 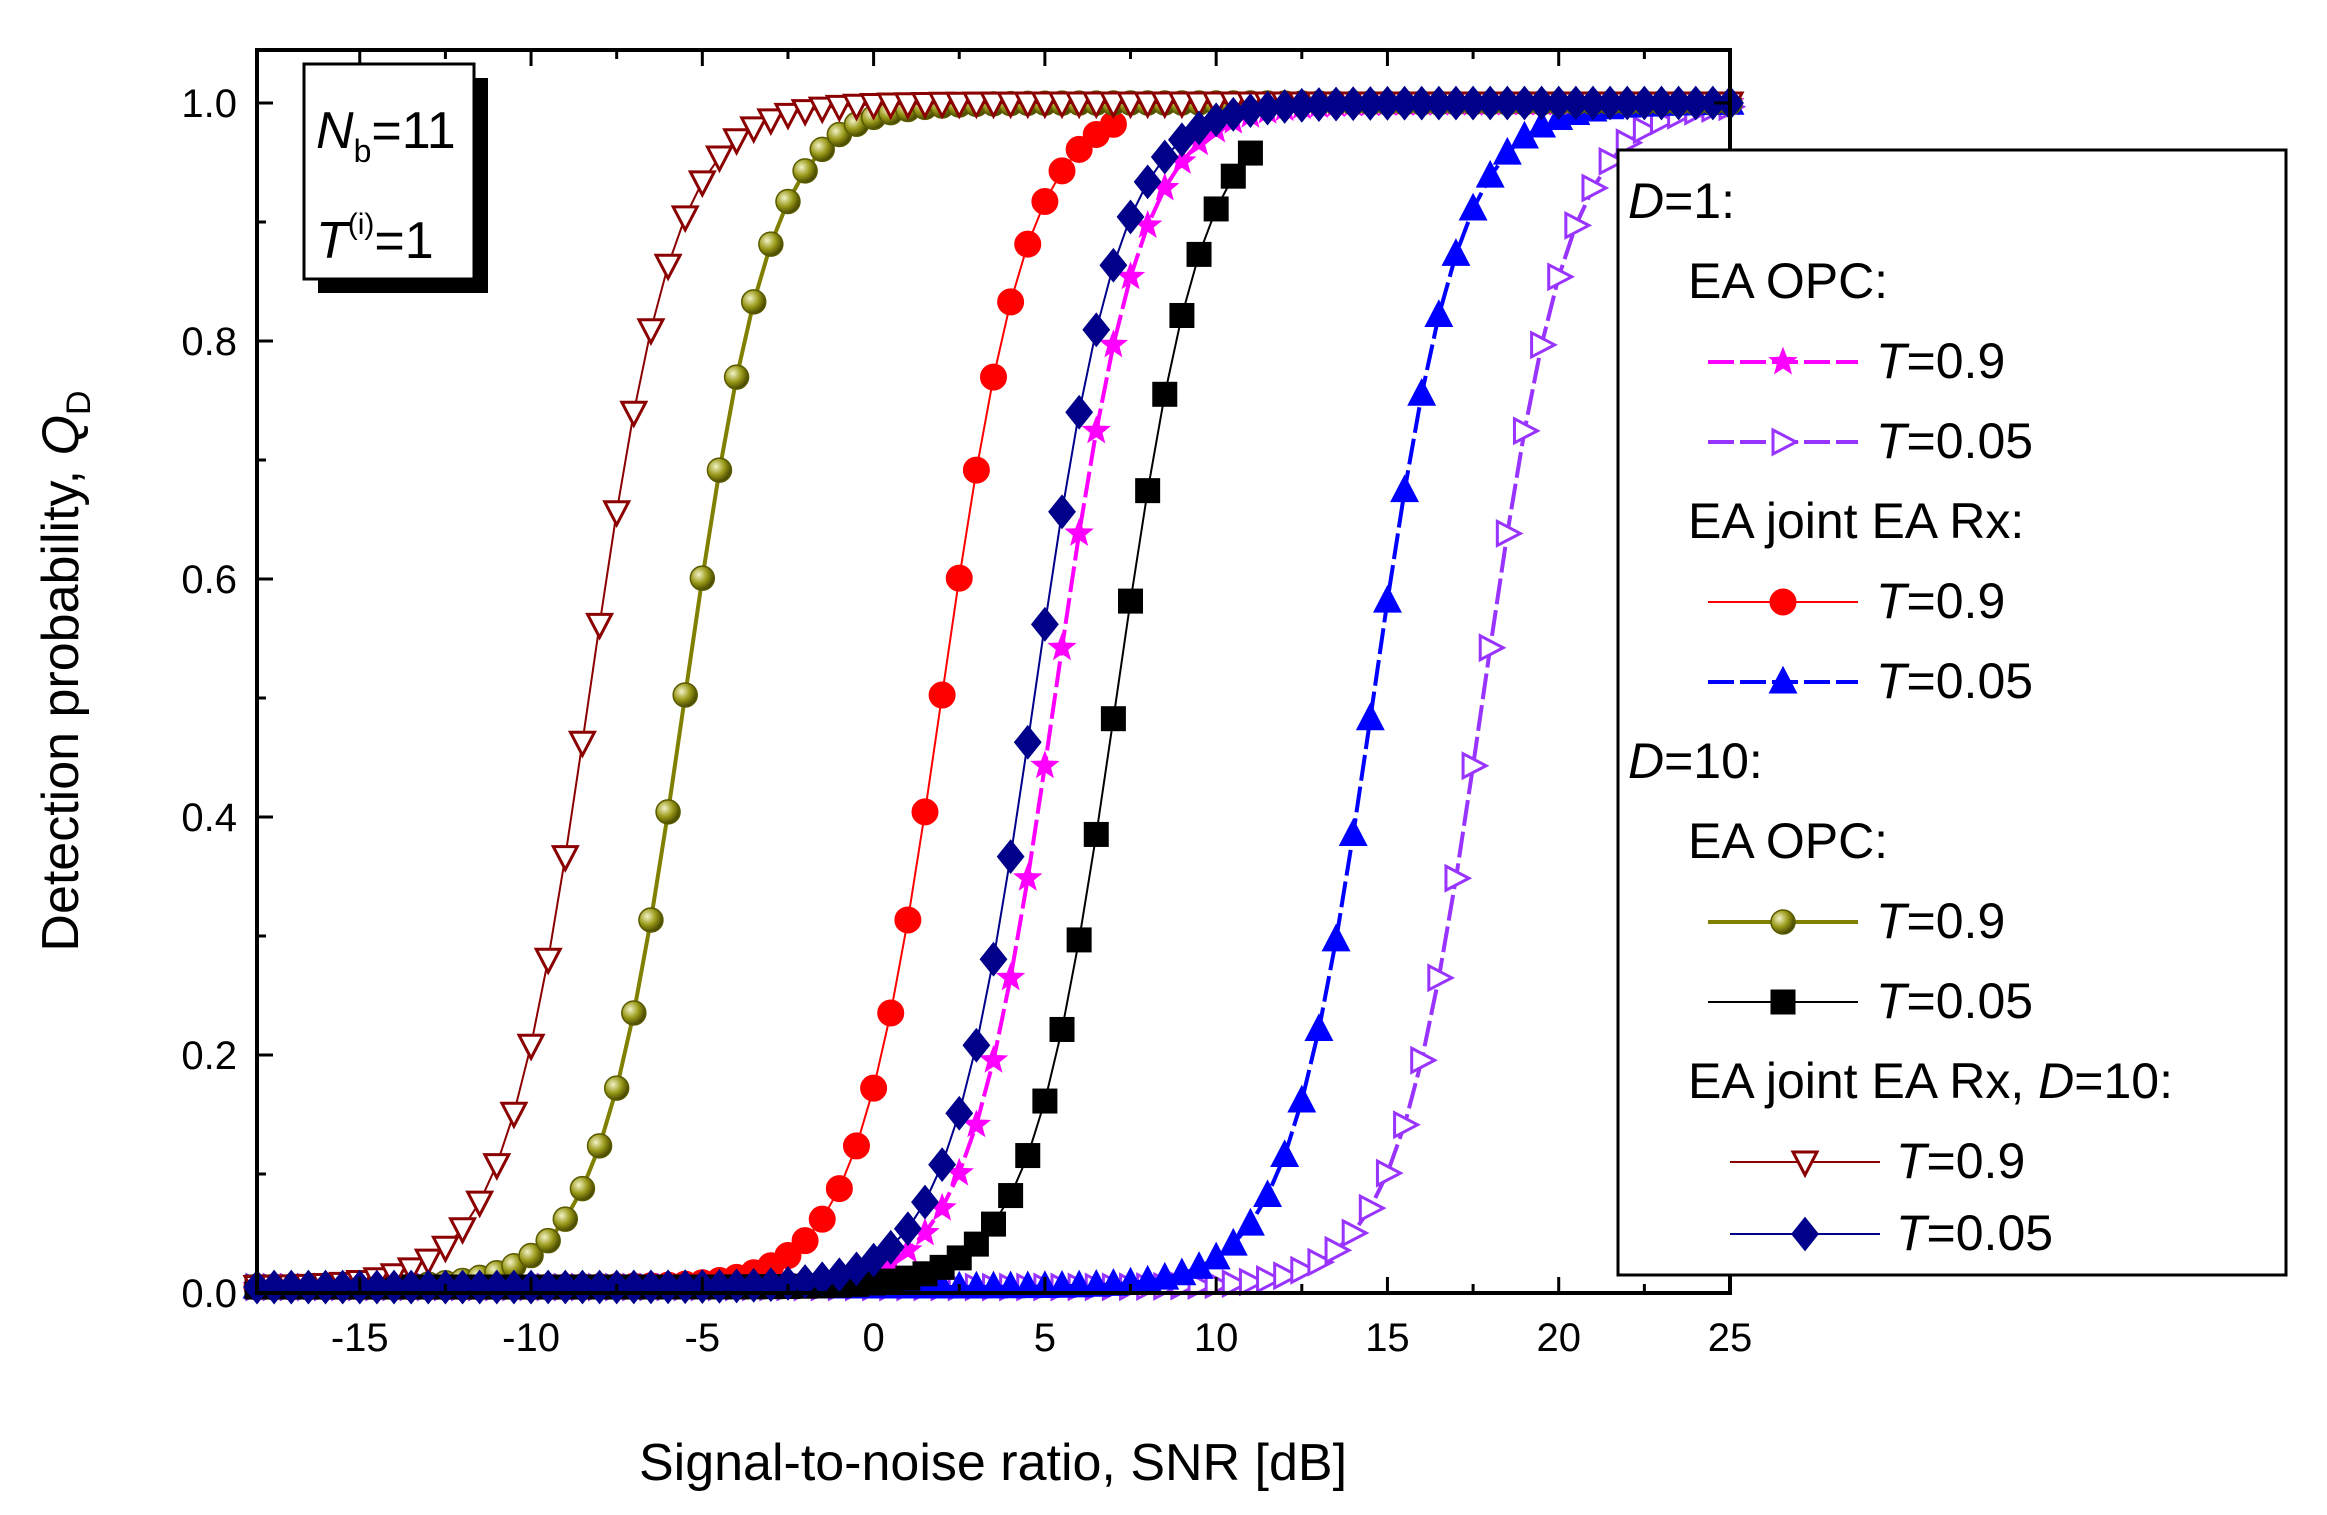 I want to click on param-nb: Nb=11, so click(x=386, y=135).